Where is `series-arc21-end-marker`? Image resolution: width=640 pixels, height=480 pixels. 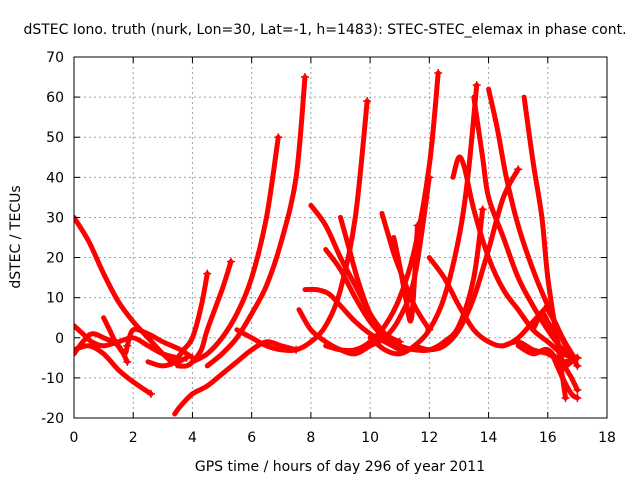 series-arc21-end-marker is located at coordinates (417, 225).